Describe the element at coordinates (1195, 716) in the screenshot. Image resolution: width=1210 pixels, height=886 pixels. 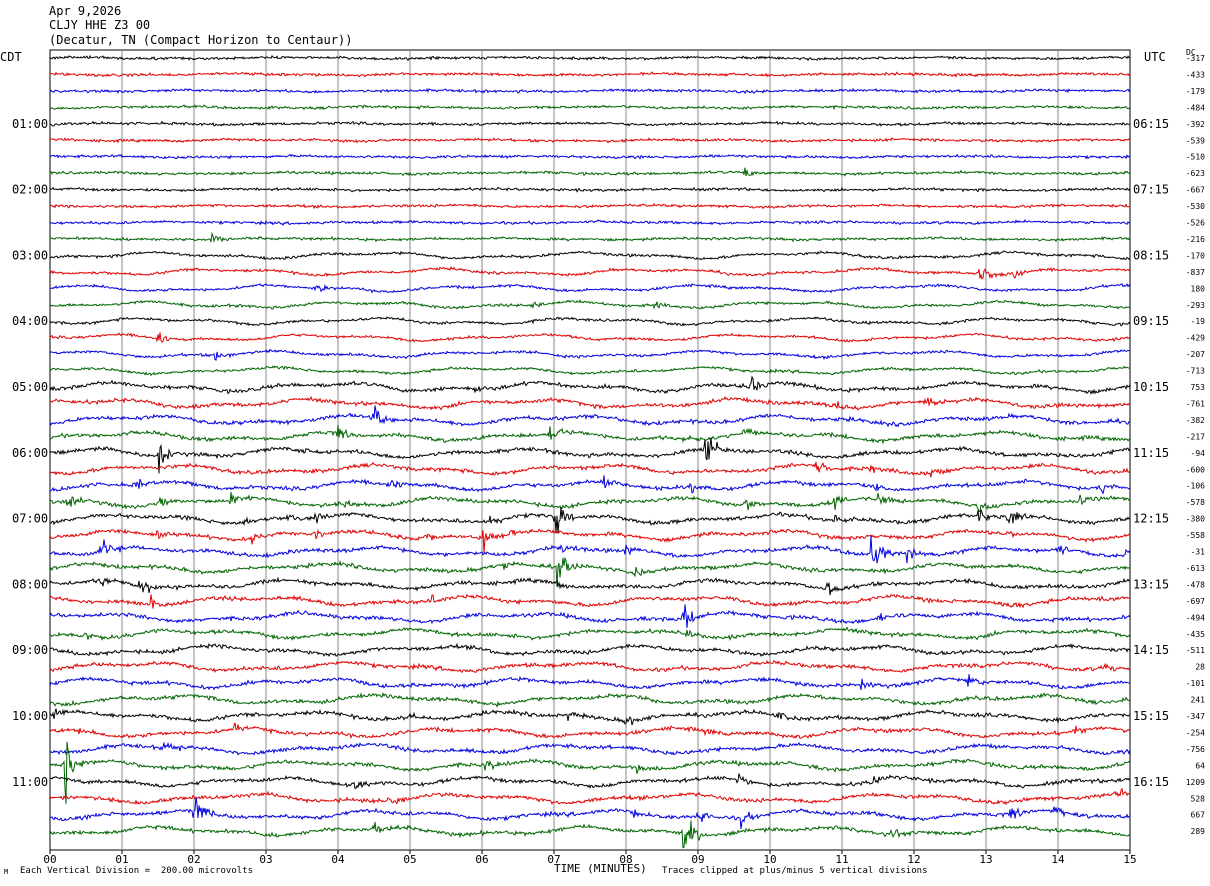
I see `dc-offset-label: -347` at that location.